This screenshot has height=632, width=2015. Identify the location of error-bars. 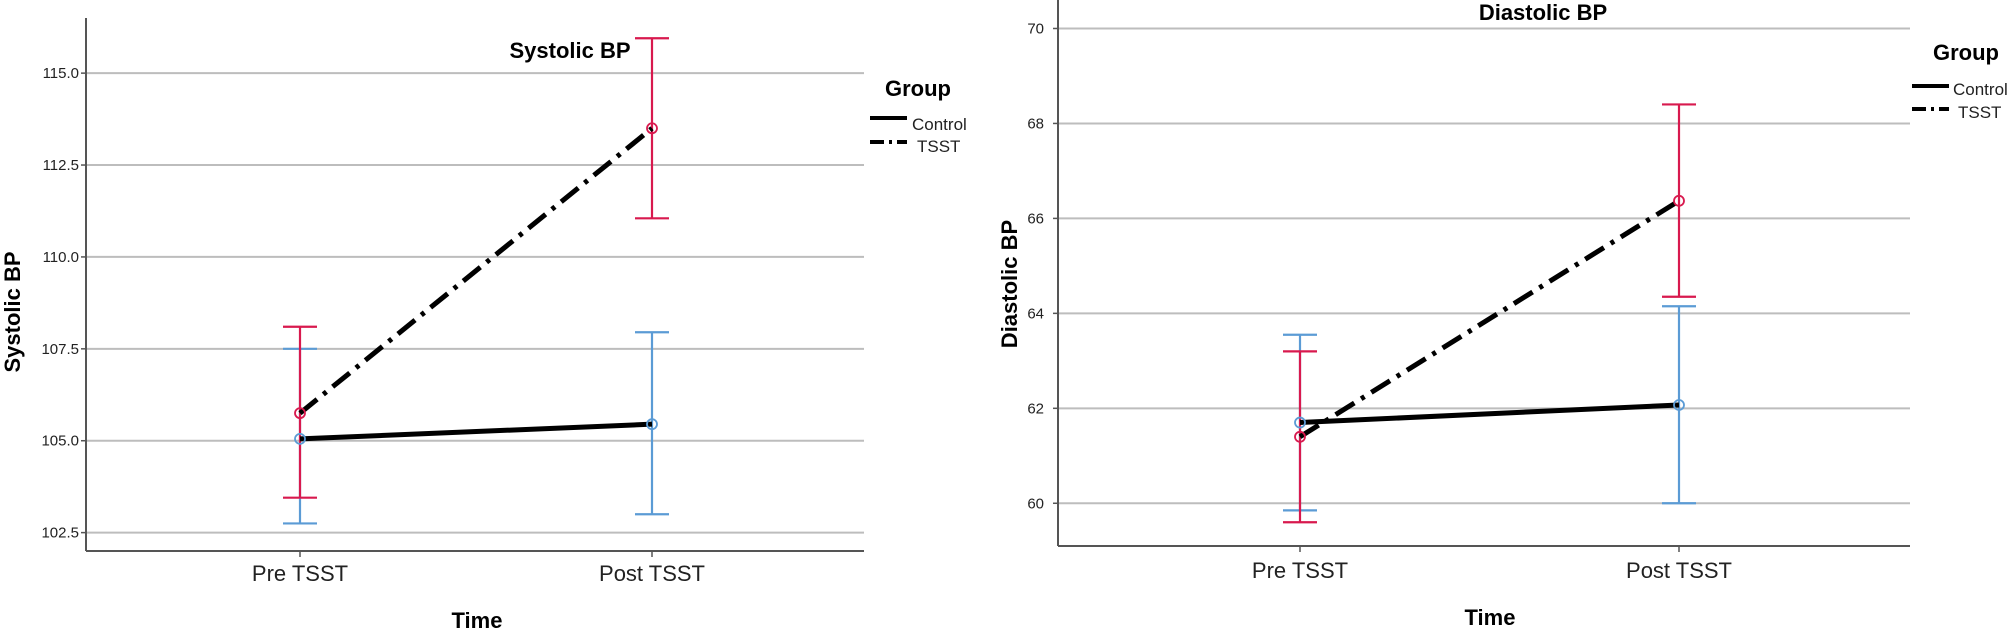
(476, 281).